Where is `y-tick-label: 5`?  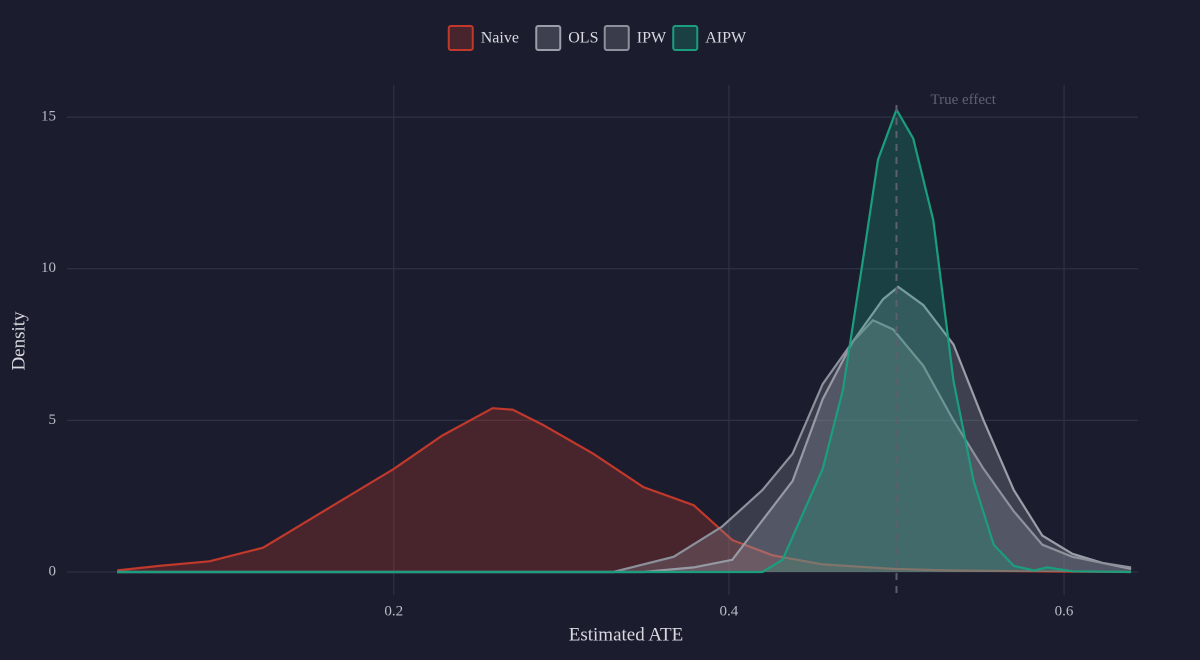 y-tick-label: 5 is located at coordinates (53, 420).